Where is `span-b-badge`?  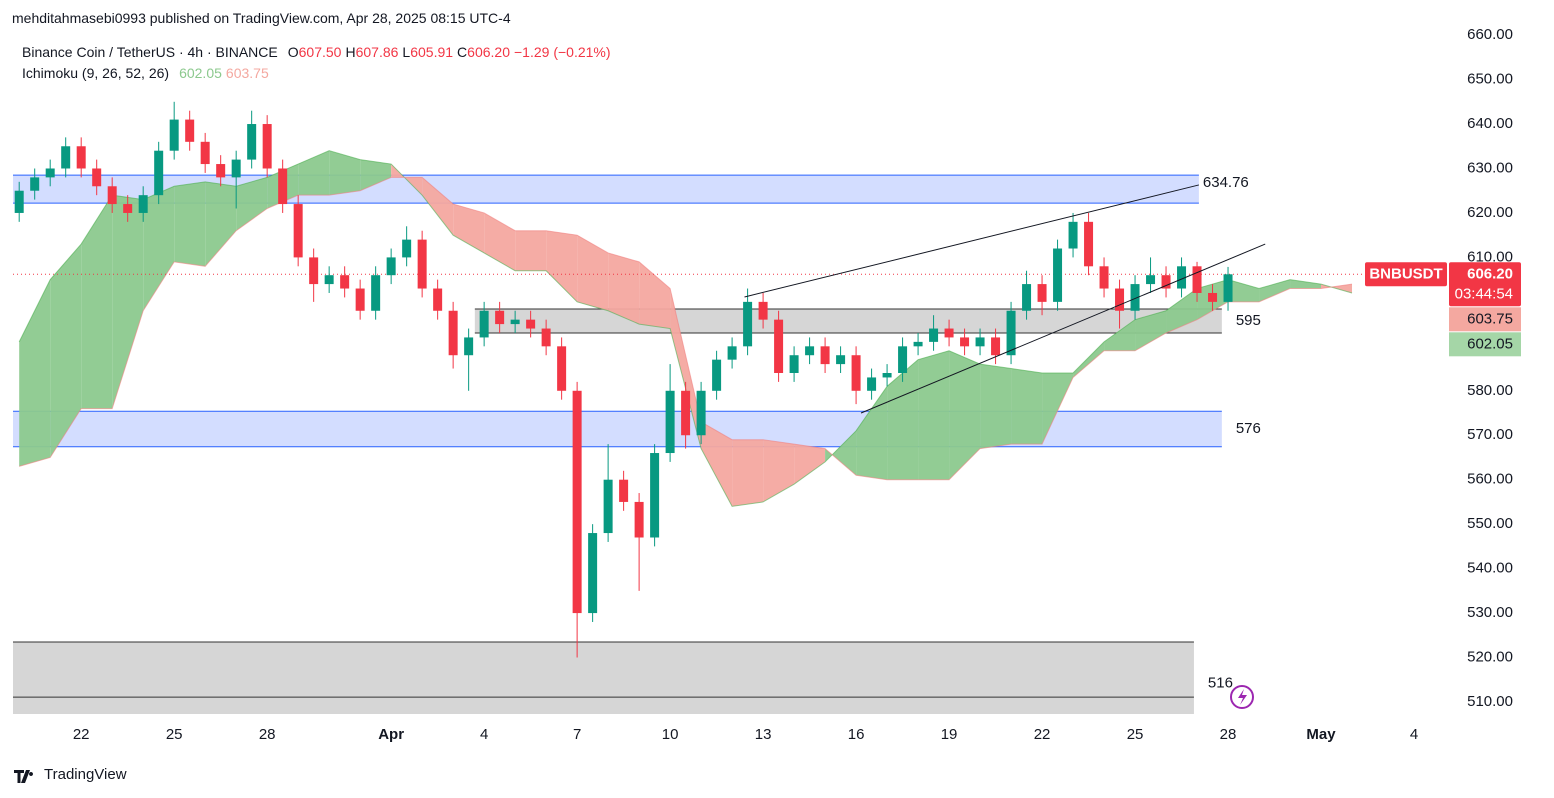 span-b-badge is located at coordinates (1485, 319).